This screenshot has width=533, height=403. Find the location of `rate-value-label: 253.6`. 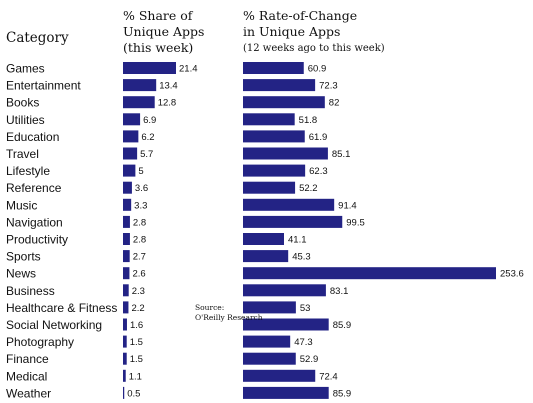

rate-value-label: 253.6 is located at coordinates (512, 274).